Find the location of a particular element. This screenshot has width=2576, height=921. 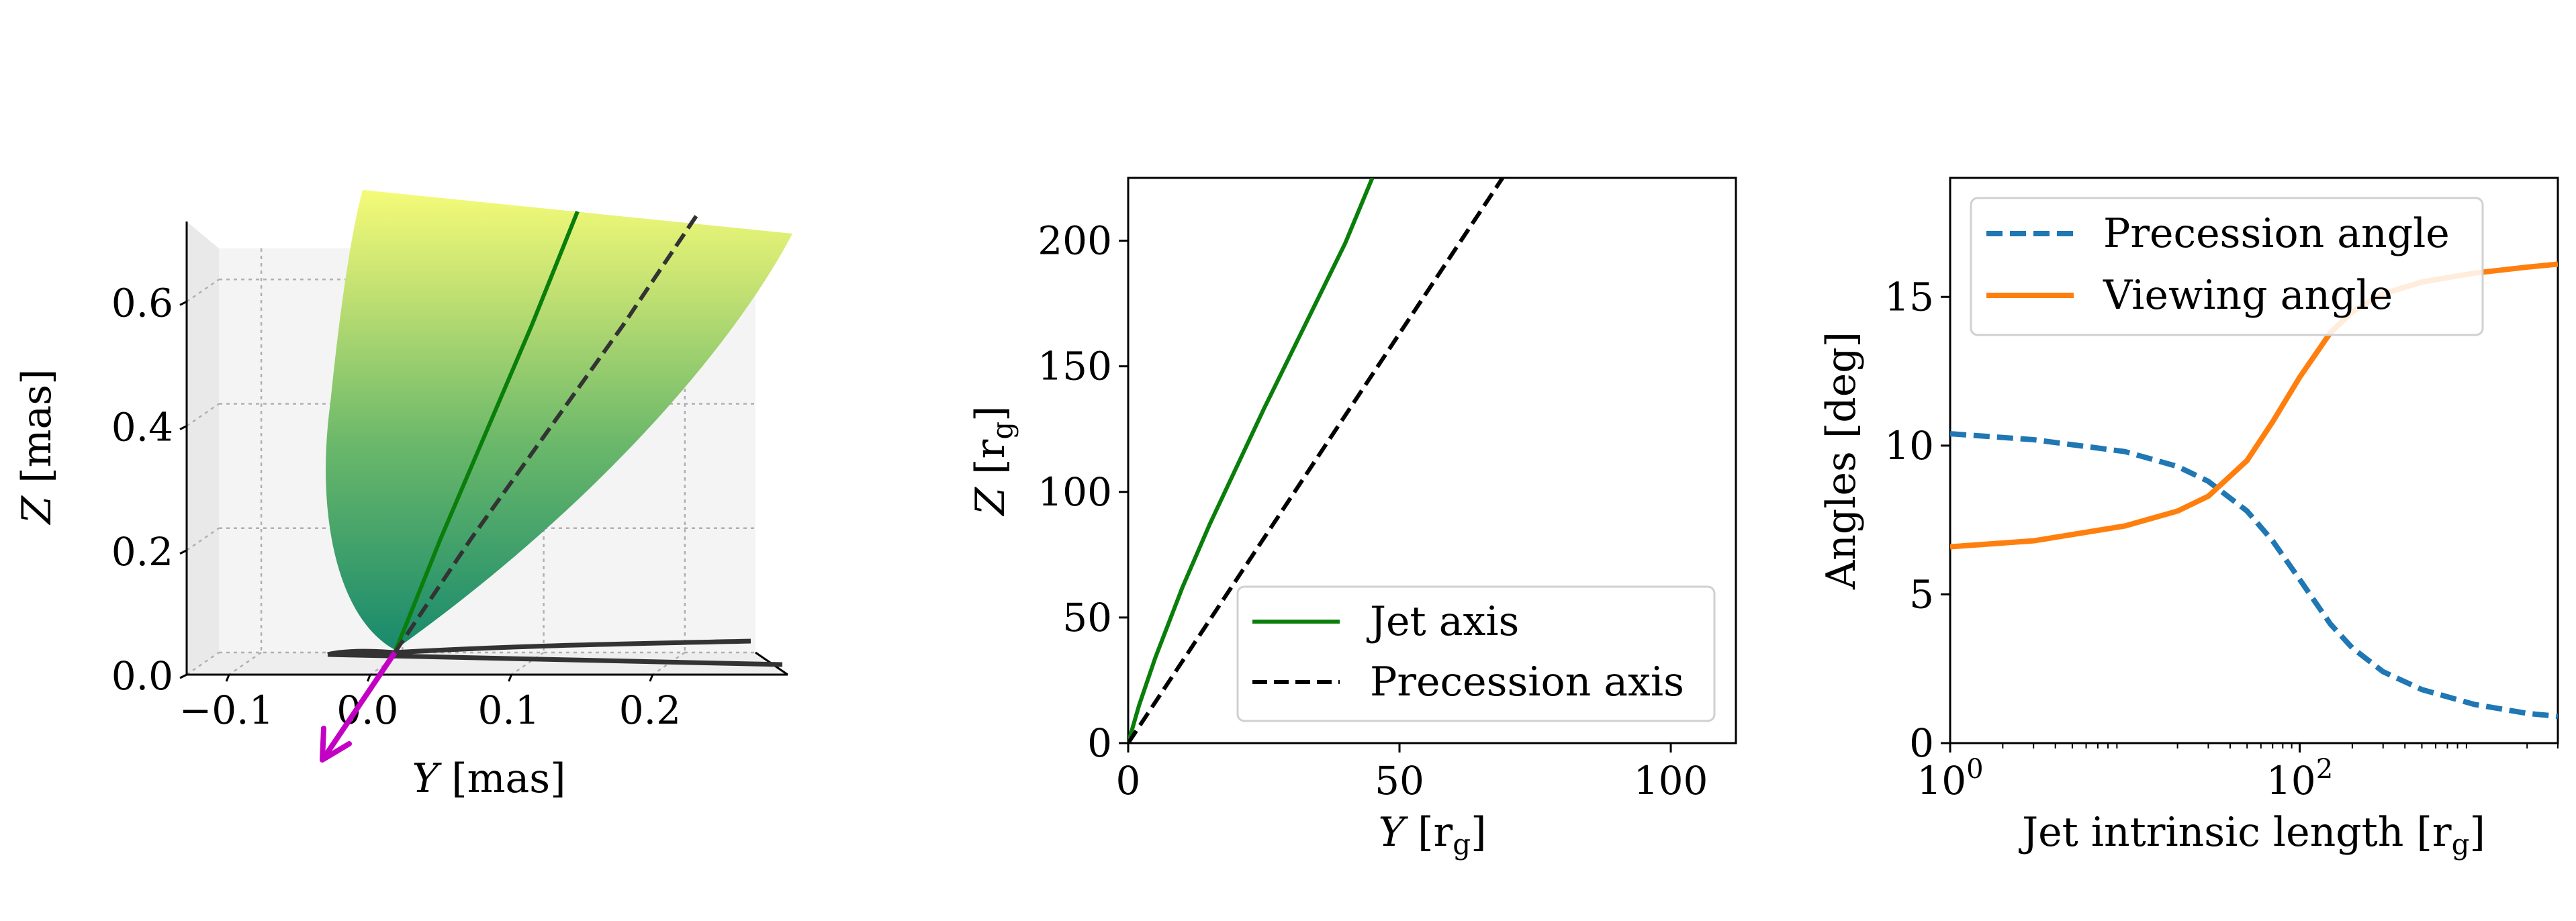

p1-precession-axis is located at coordinates (547, 432).